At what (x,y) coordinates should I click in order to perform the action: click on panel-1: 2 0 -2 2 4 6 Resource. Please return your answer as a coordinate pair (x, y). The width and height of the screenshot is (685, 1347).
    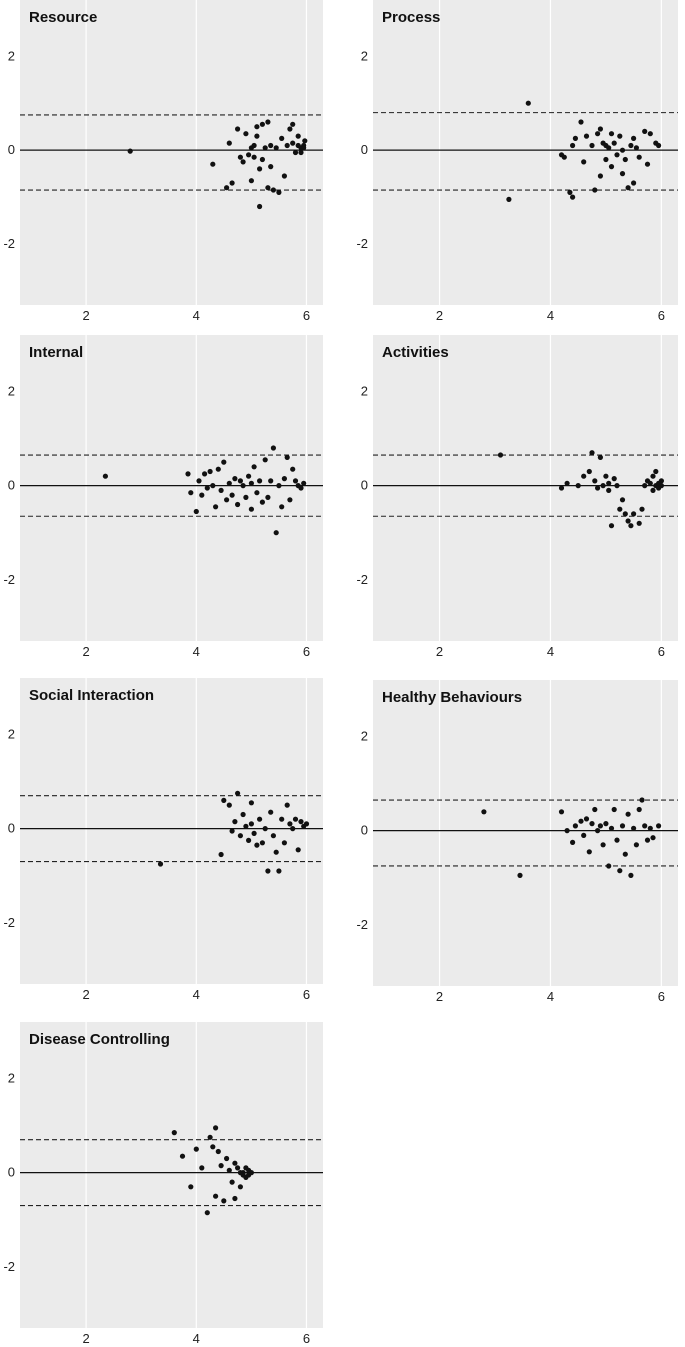
    Looking at the image, I should click on (163, 161).